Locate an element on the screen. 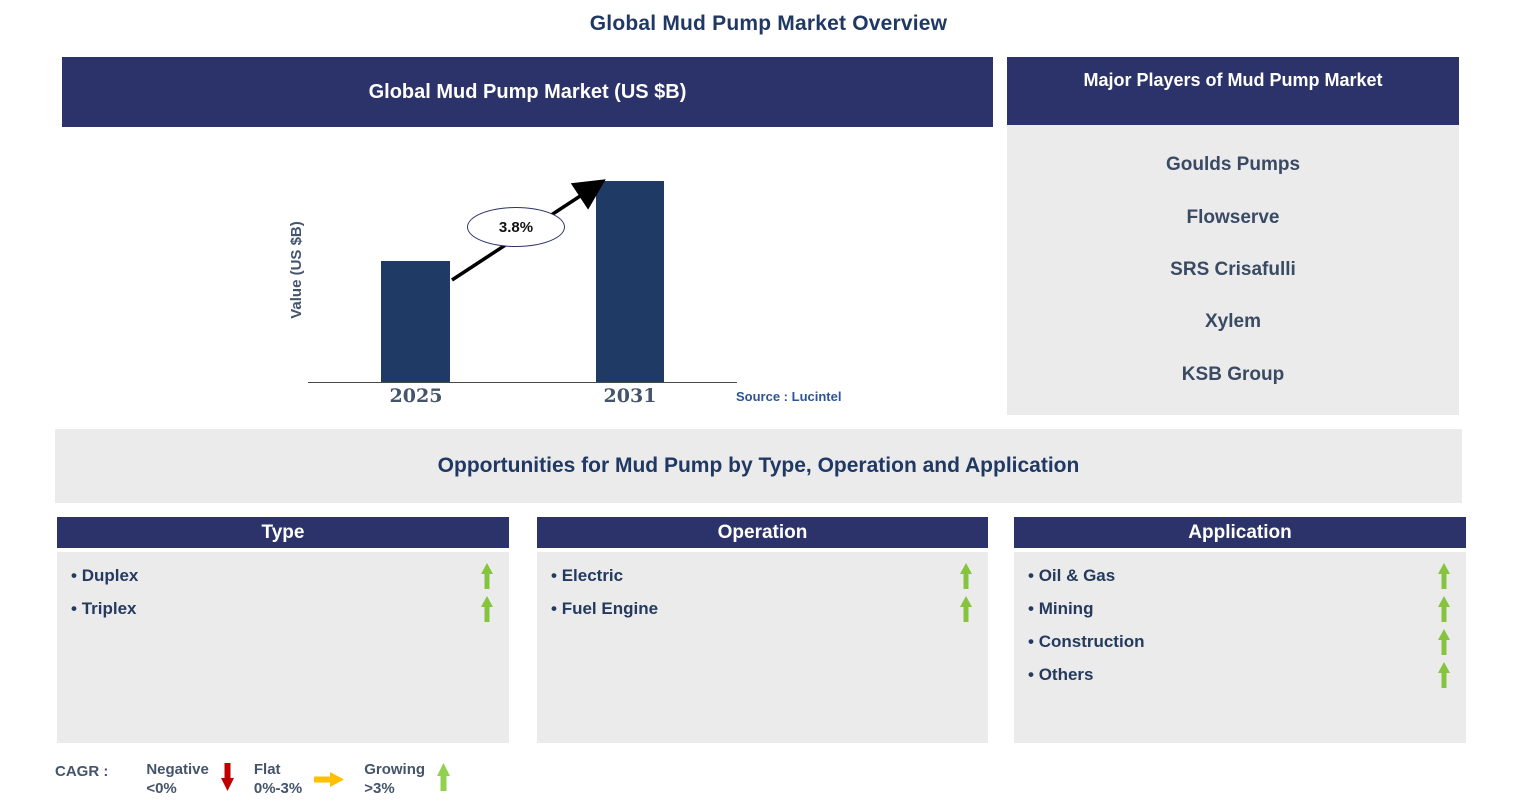 The image size is (1537, 812). players-panel-header: Major Players of Mud Pump Market is located at coordinates (1233, 91).